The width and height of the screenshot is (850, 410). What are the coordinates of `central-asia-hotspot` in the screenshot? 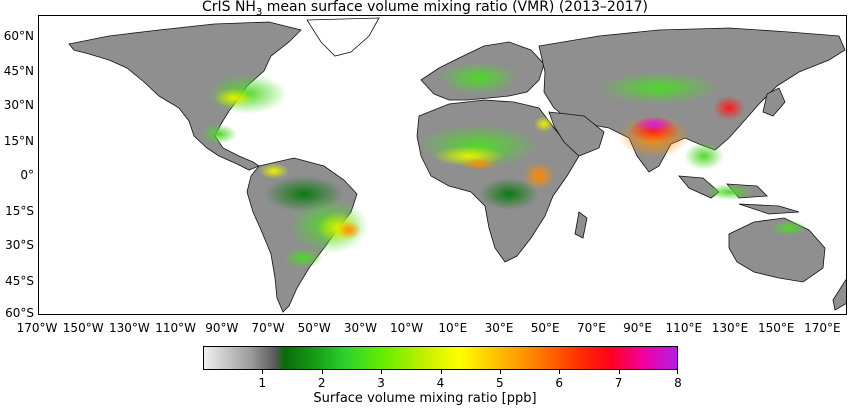 It's located at (659, 88).